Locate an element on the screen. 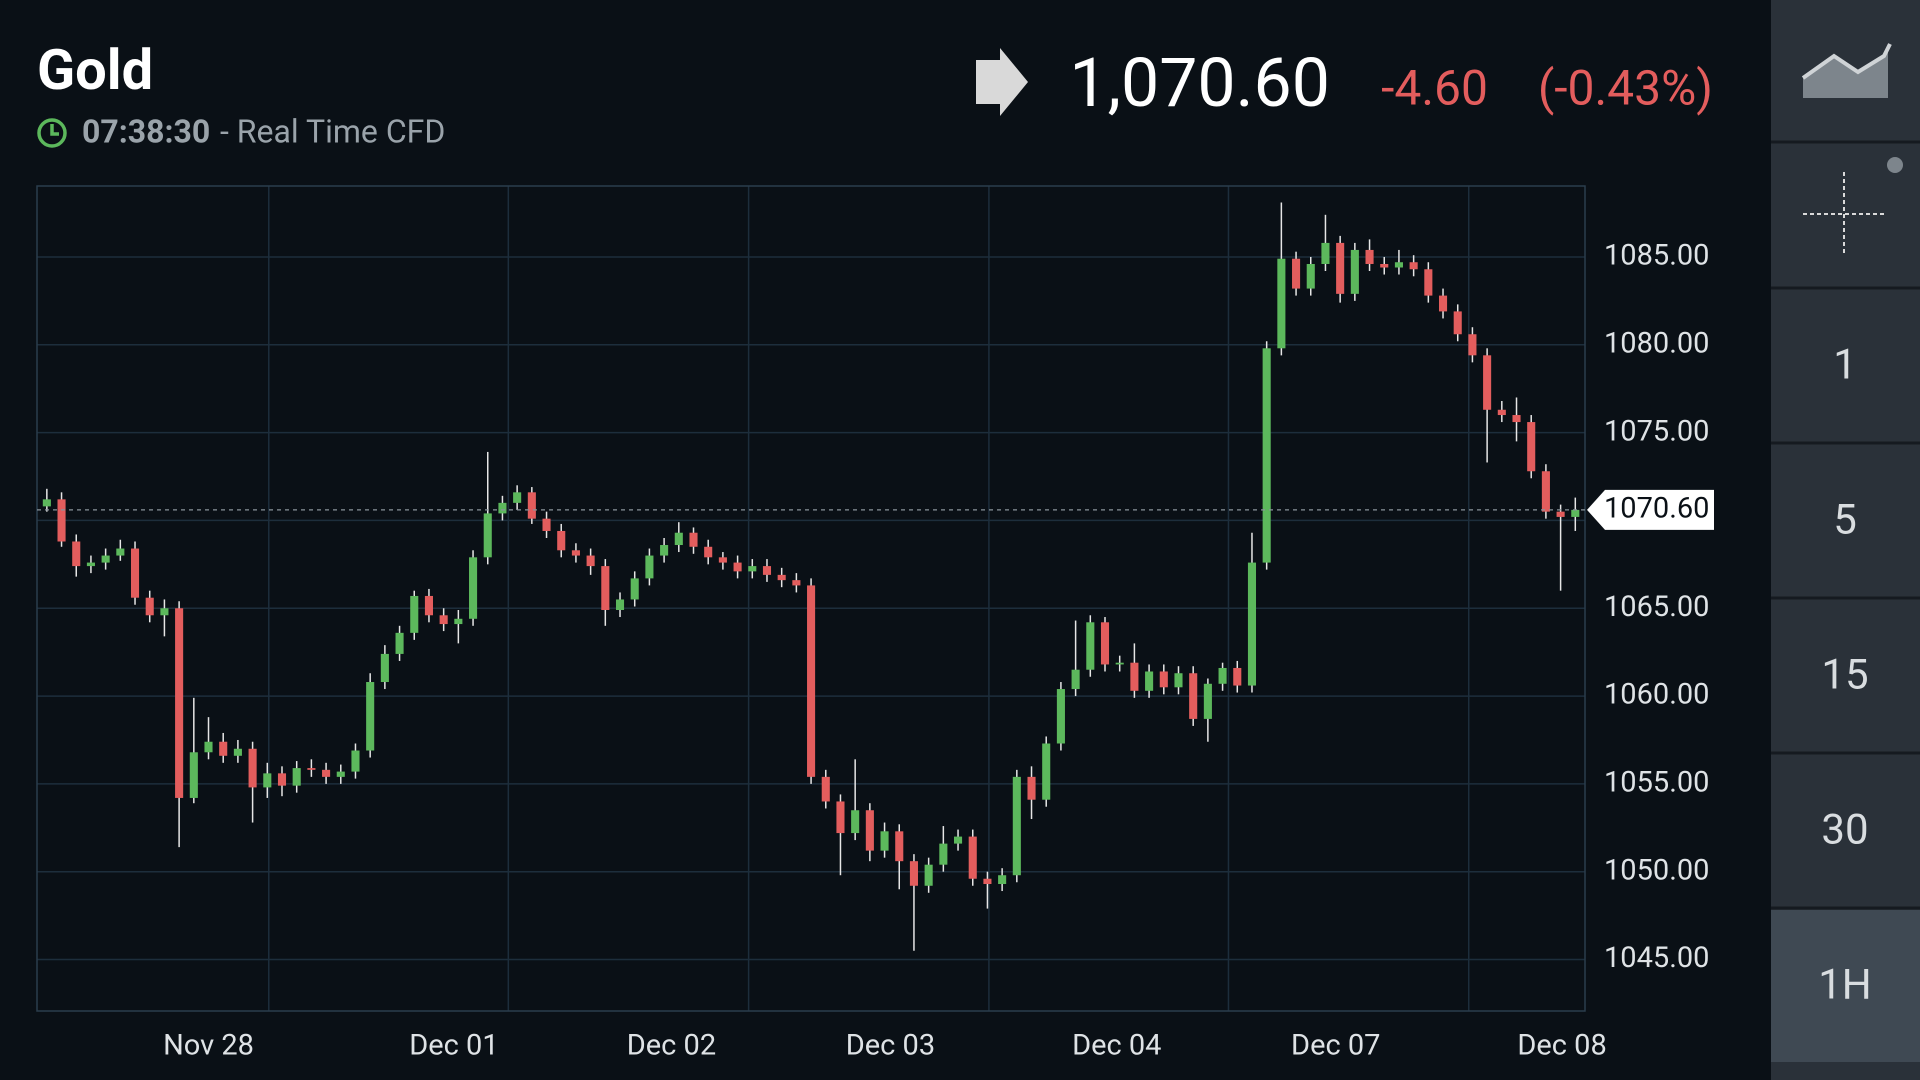 The width and height of the screenshot is (1920, 1080). interval-button: 1H is located at coordinates (1845, 984).